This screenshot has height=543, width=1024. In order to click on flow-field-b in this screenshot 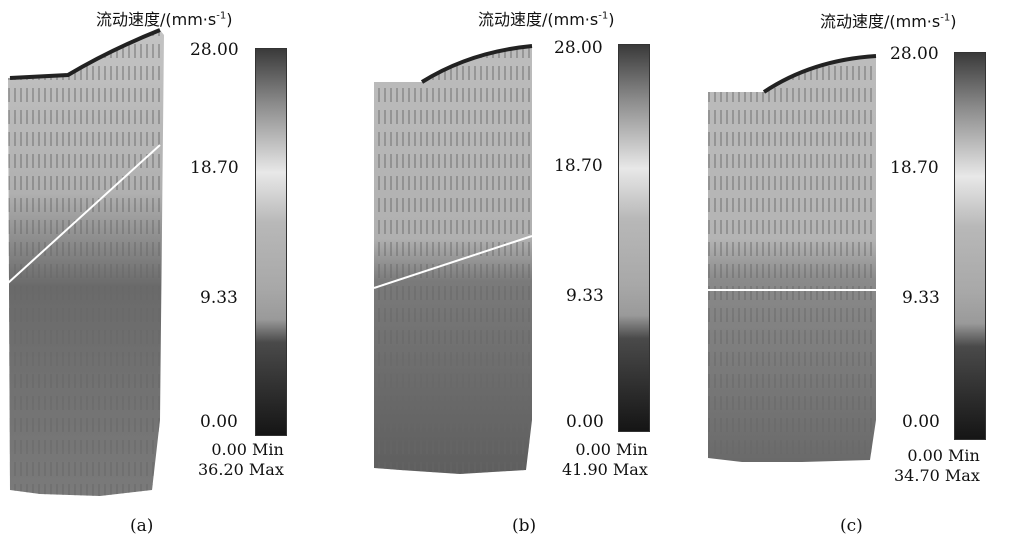, I will do `click(453, 259)`.